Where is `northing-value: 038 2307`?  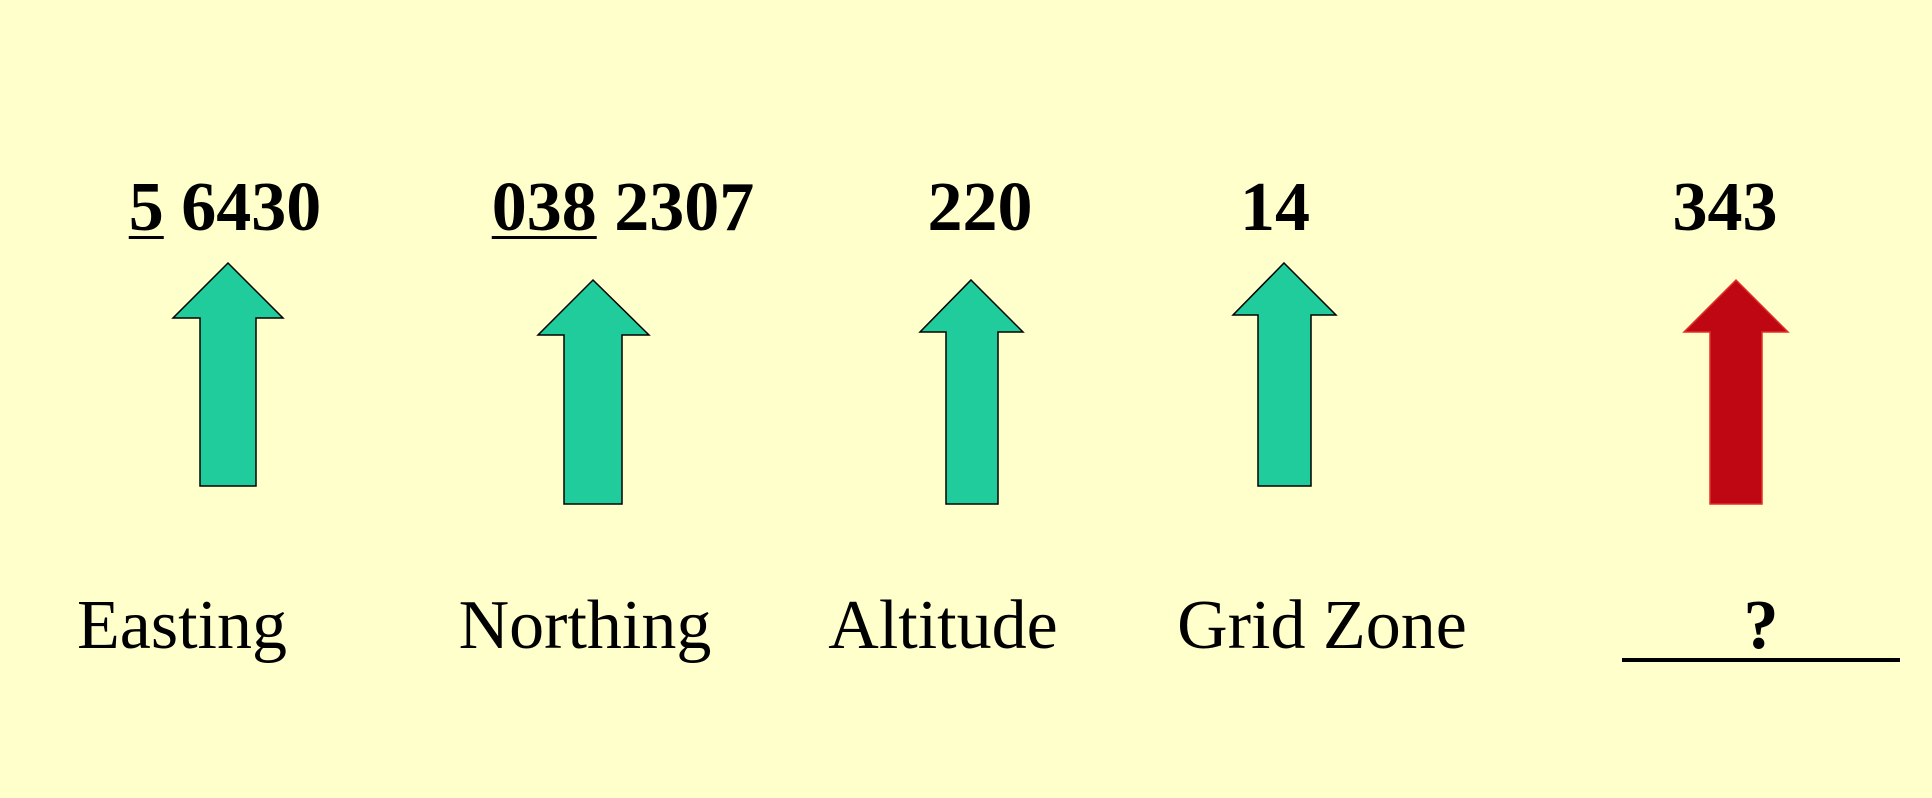
northing-value: 038 2307 is located at coordinates (623, 208).